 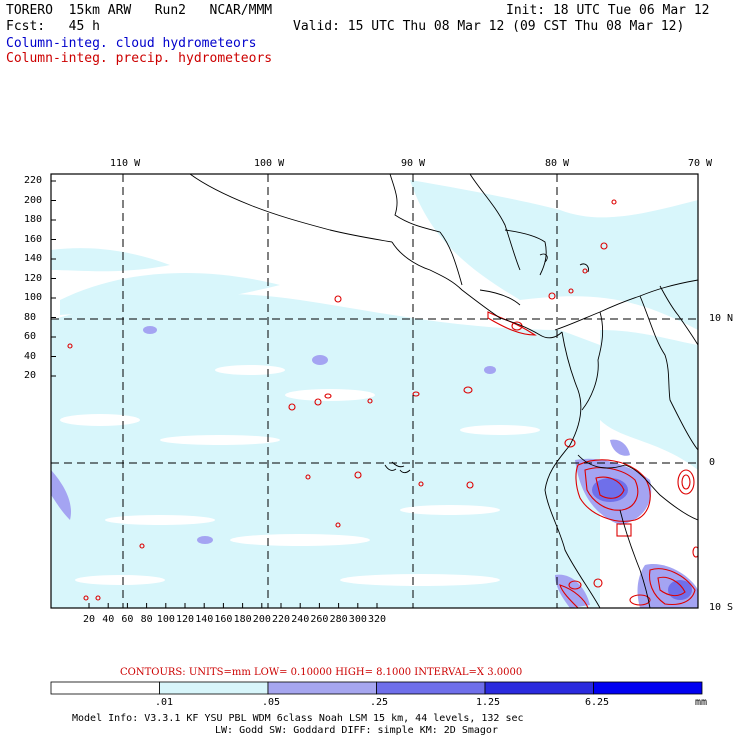 What do you see at coordinates (271, 702) in the screenshot?
I see `colorbar-level-1: .05` at bounding box center [271, 702].